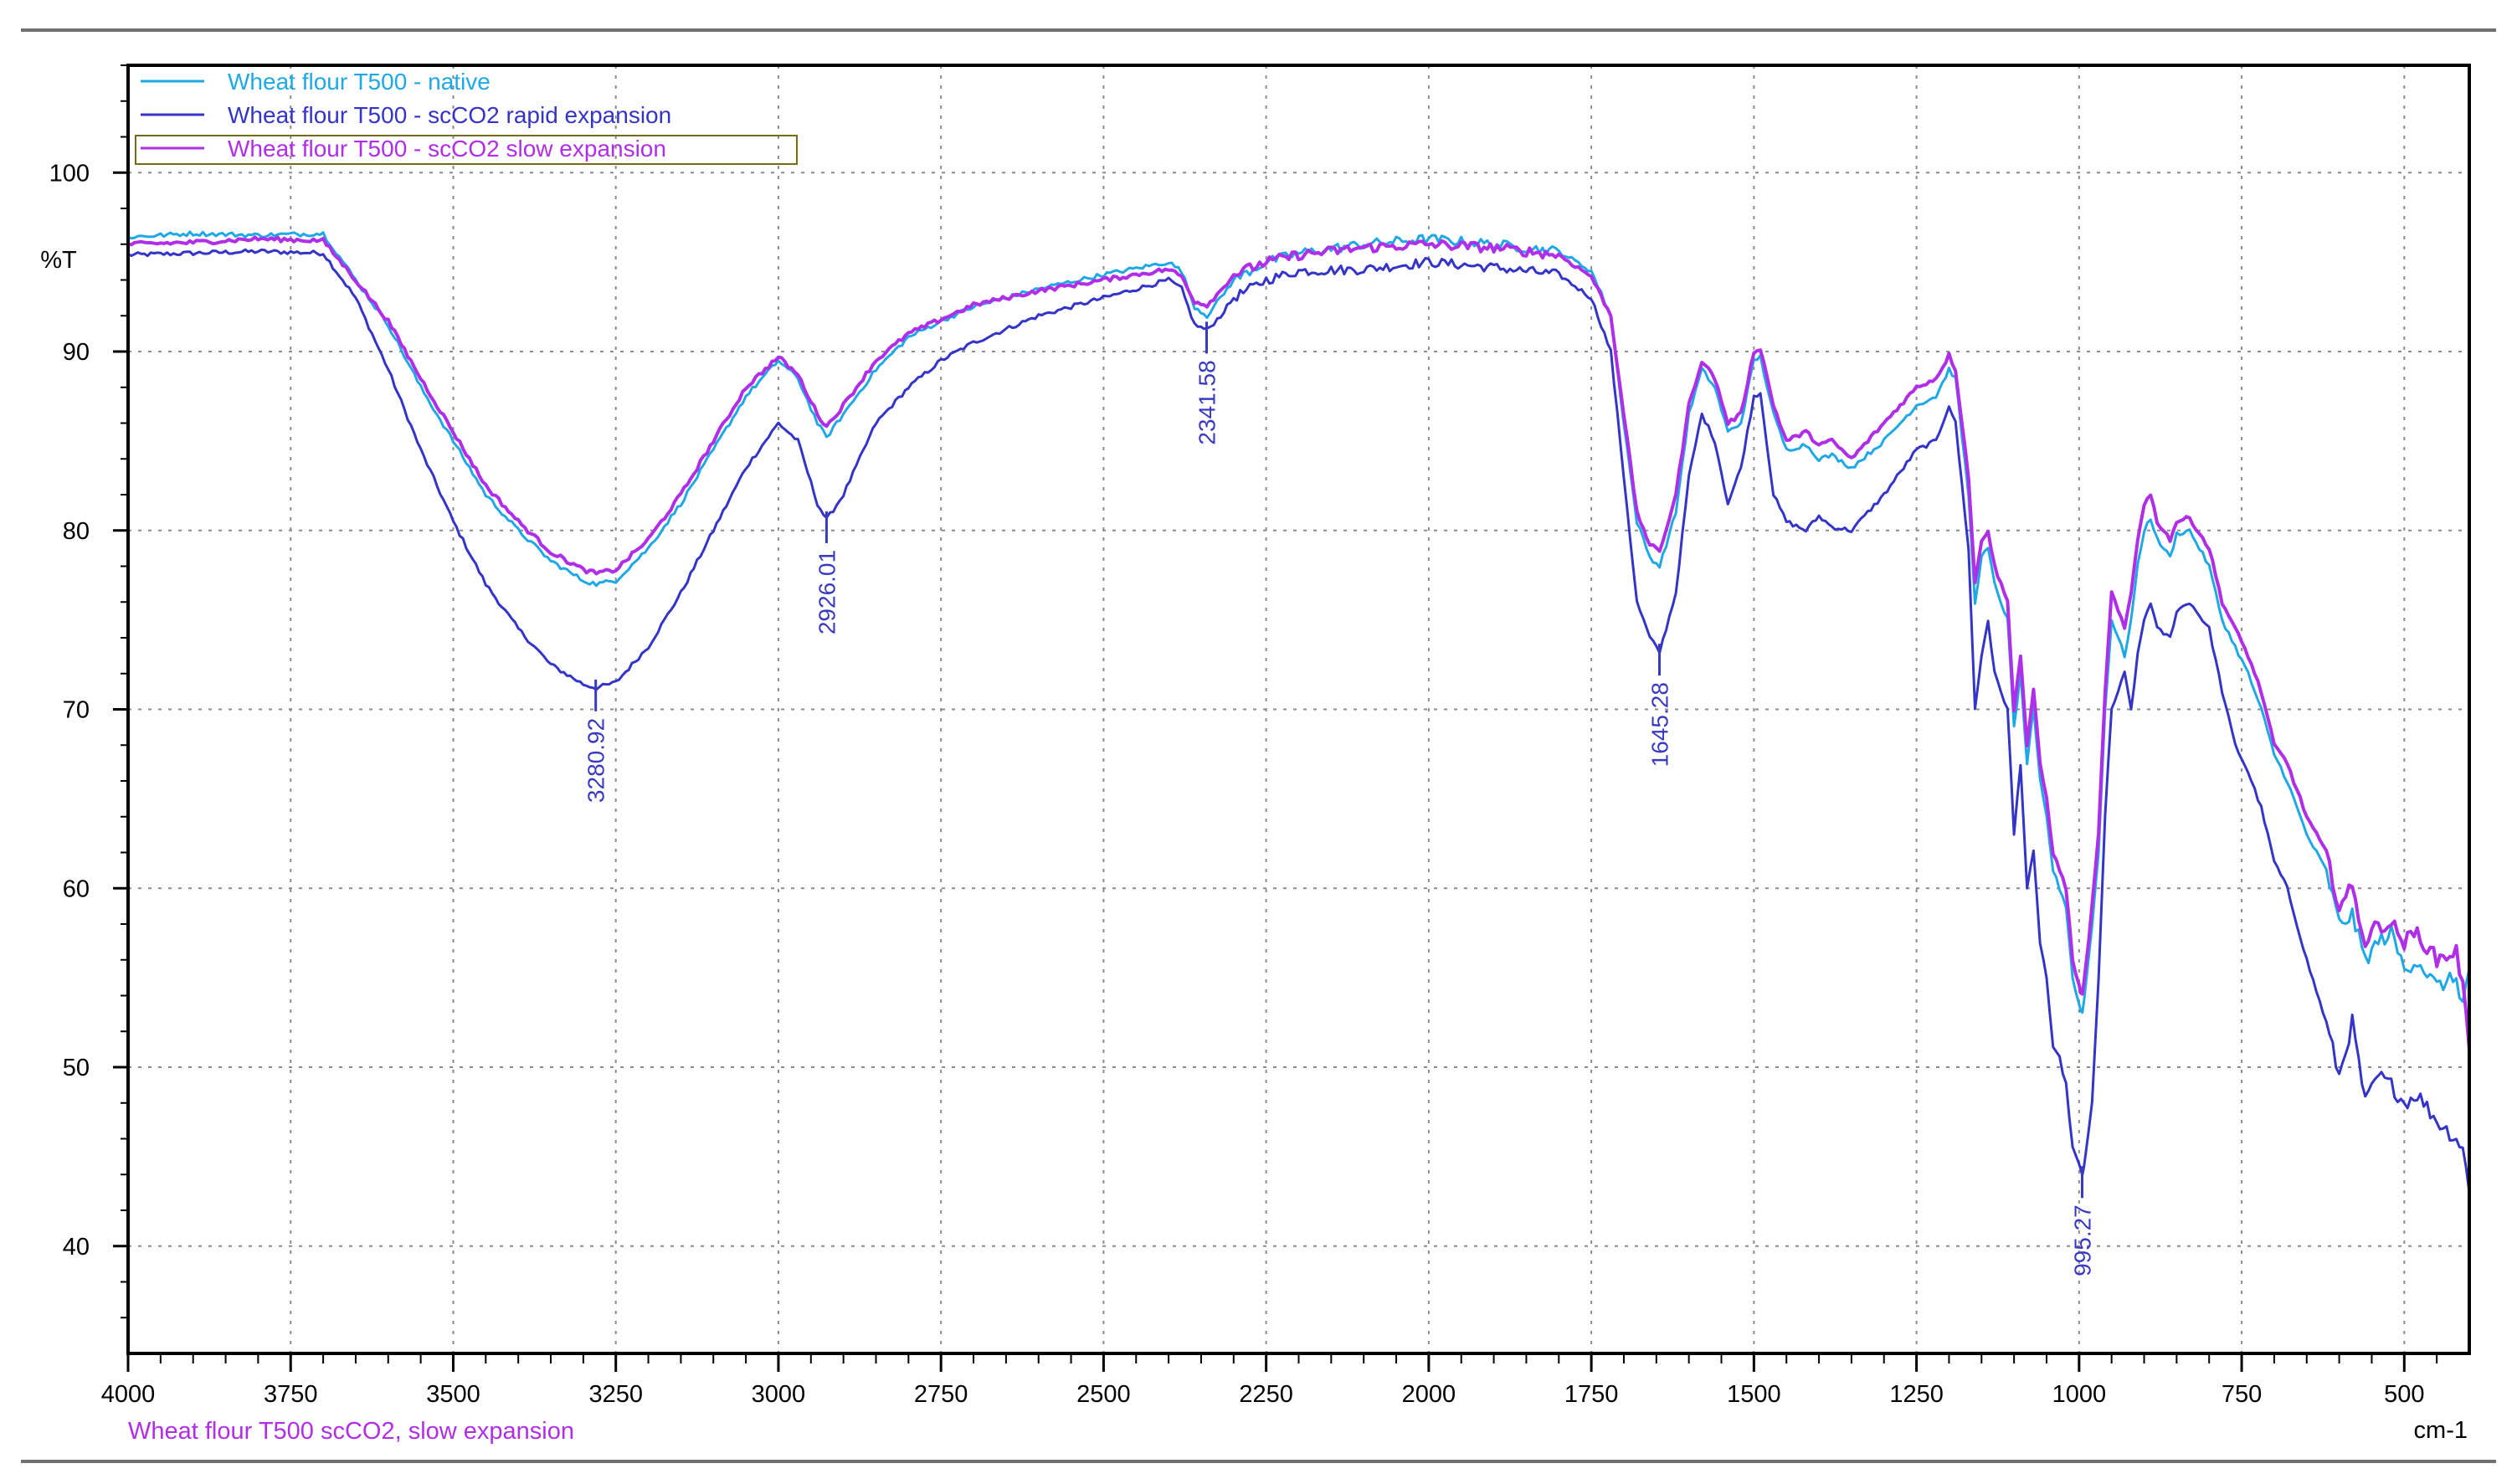 Image resolution: width=2517 pixels, height=1484 pixels. What do you see at coordinates (58, 260) in the screenshot?
I see `y-axis-label: %T` at bounding box center [58, 260].